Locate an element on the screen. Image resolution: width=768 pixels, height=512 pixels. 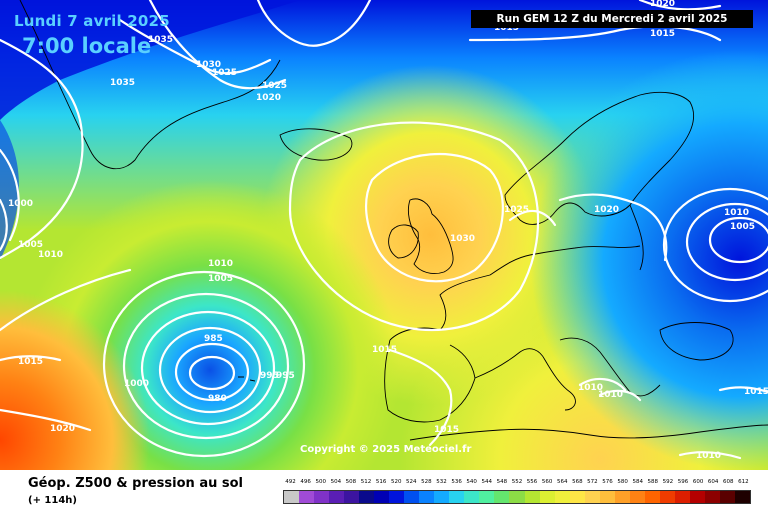
forecast-offset: (+ 114h) is located at coordinates (52, 500).